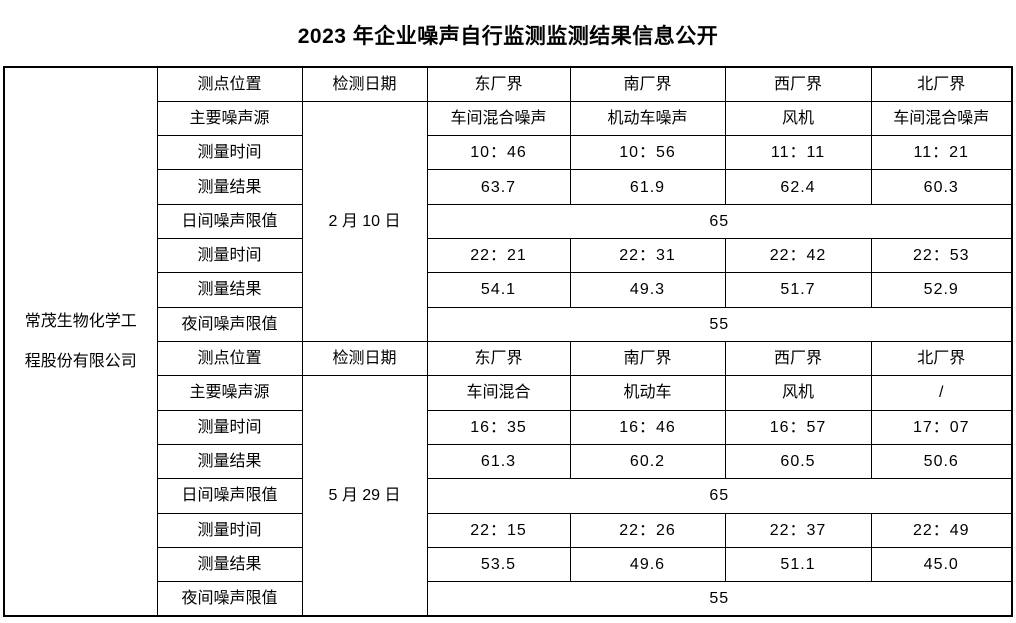  What do you see at coordinates (798, 461) in the screenshot?
I see `day-result-west-2: 60.5` at bounding box center [798, 461].